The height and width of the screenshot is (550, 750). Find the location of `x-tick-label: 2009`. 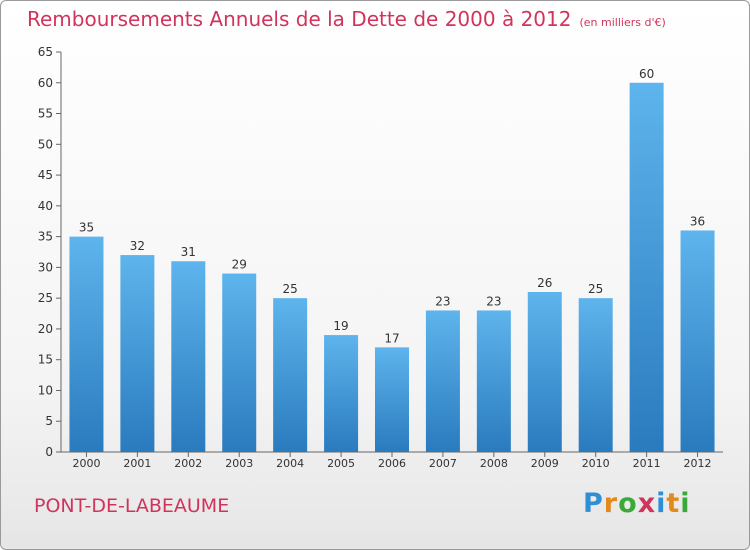

x-tick-label: 2009 is located at coordinates (545, 463).